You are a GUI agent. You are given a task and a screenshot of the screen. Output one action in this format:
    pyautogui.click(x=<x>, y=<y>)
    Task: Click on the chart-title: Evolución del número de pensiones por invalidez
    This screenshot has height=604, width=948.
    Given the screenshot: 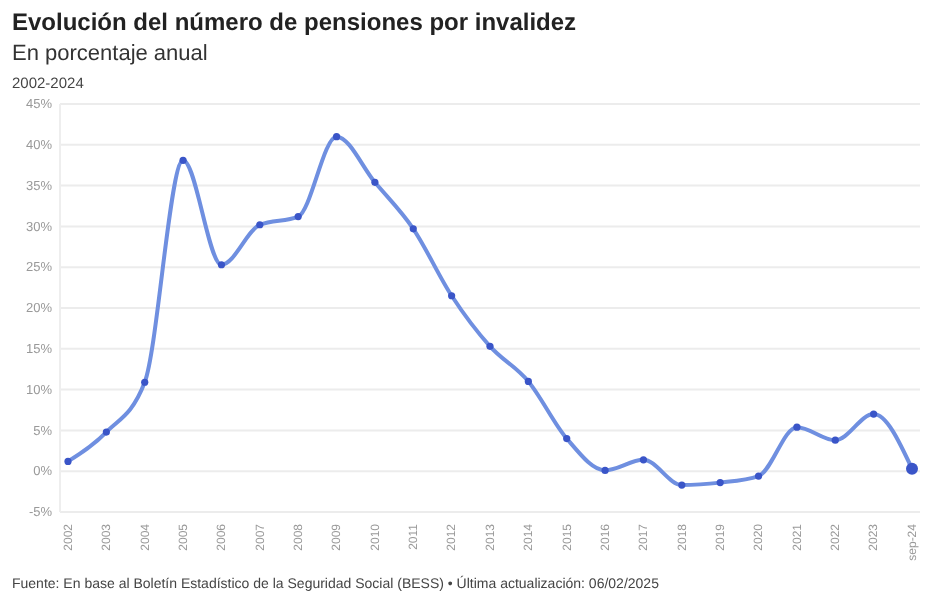 What is the action you would take?
    pyautogui.click(x=294, y=22)
    